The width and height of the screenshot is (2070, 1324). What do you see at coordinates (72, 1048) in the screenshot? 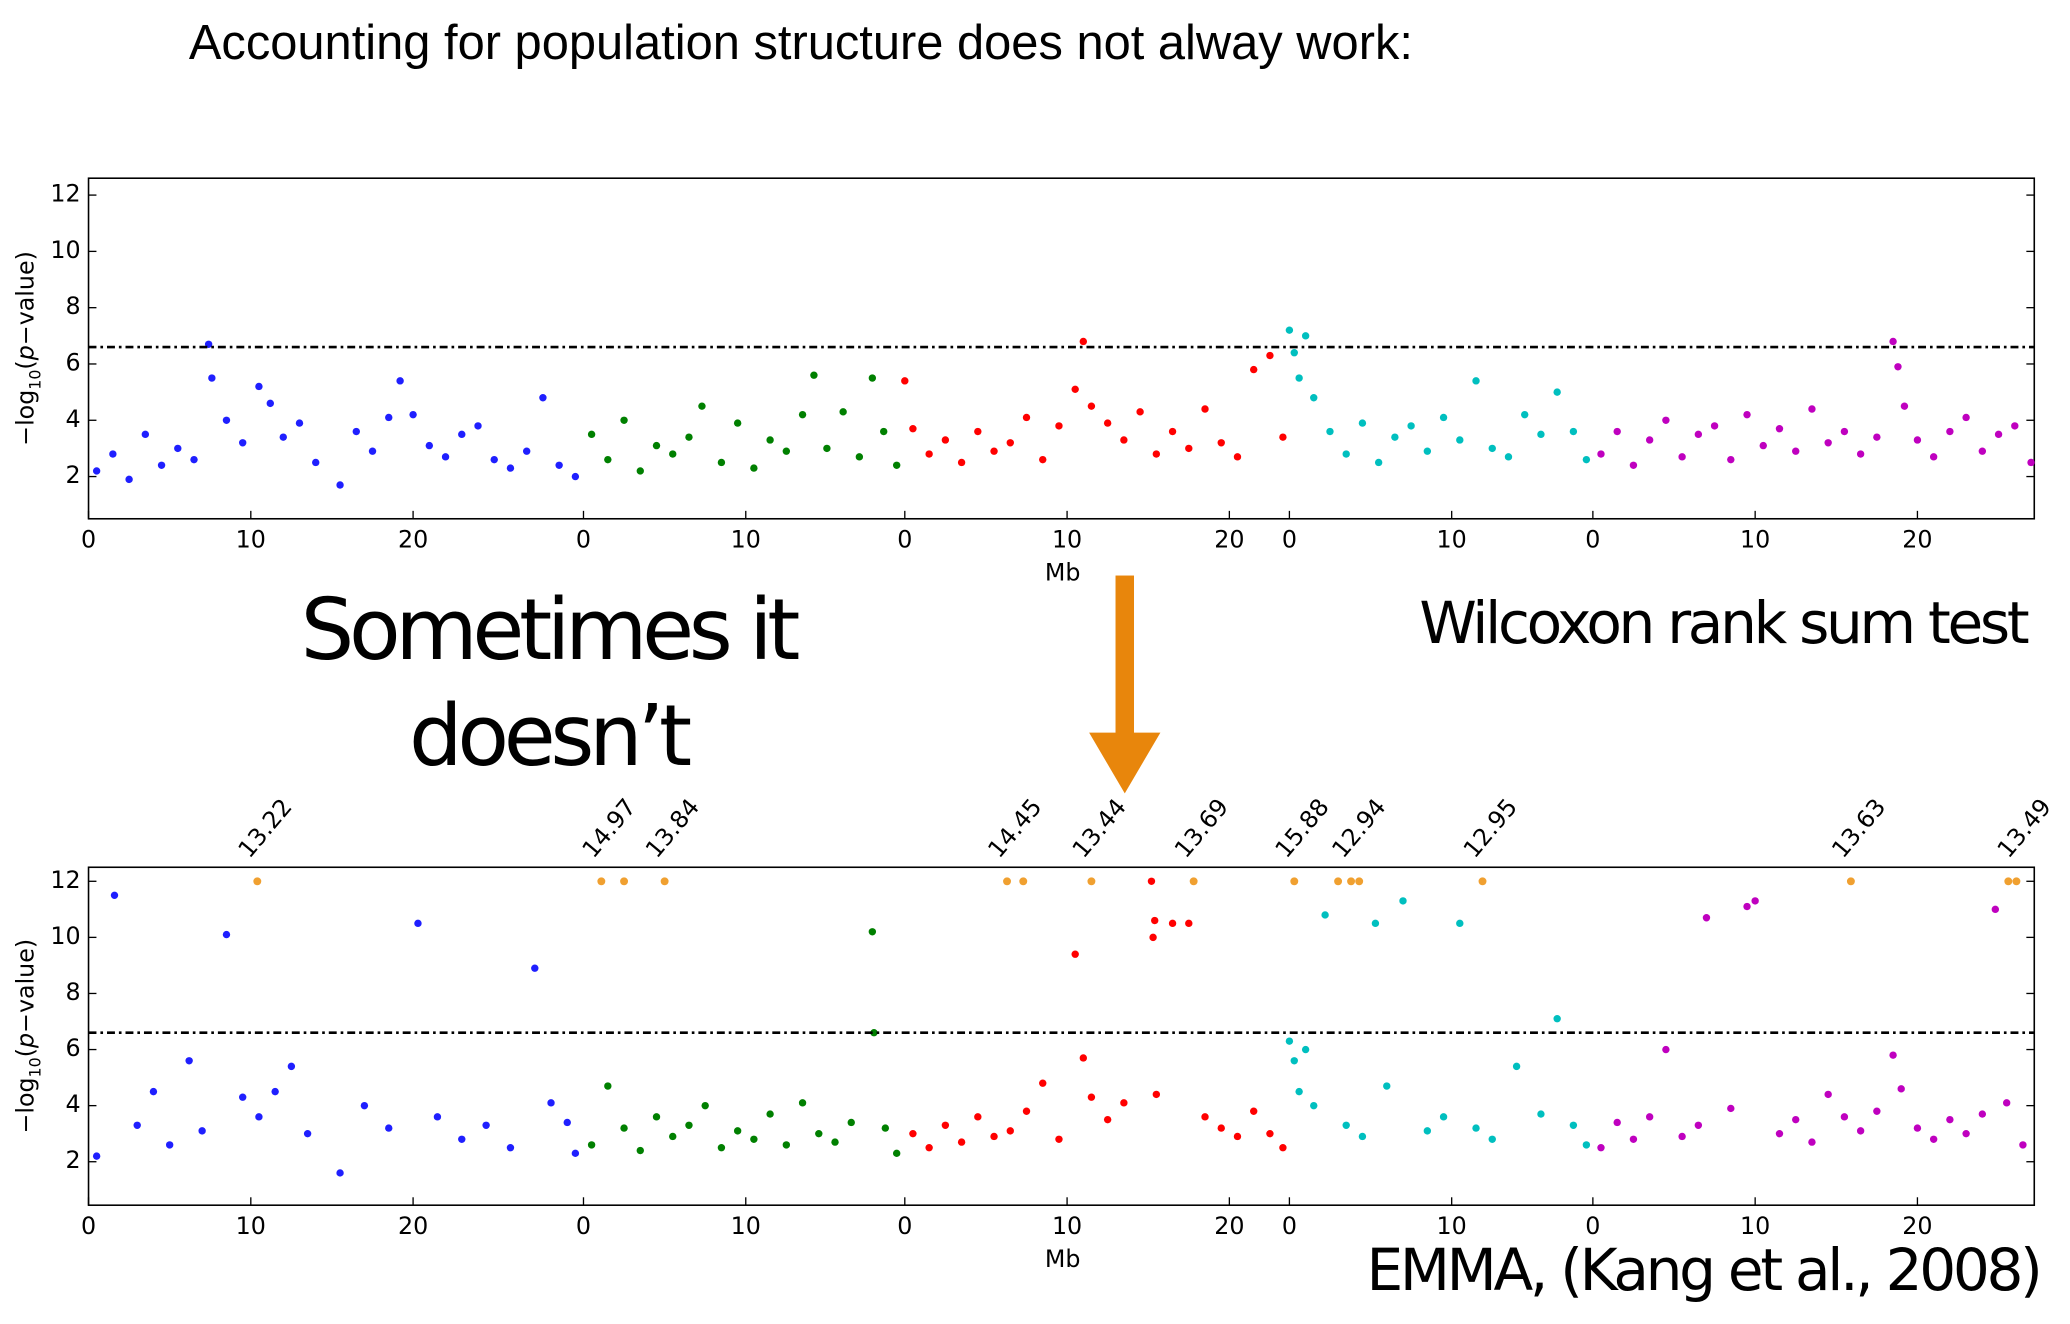
I see `y-tick-label: 6` at bounding box center [72, 1048].